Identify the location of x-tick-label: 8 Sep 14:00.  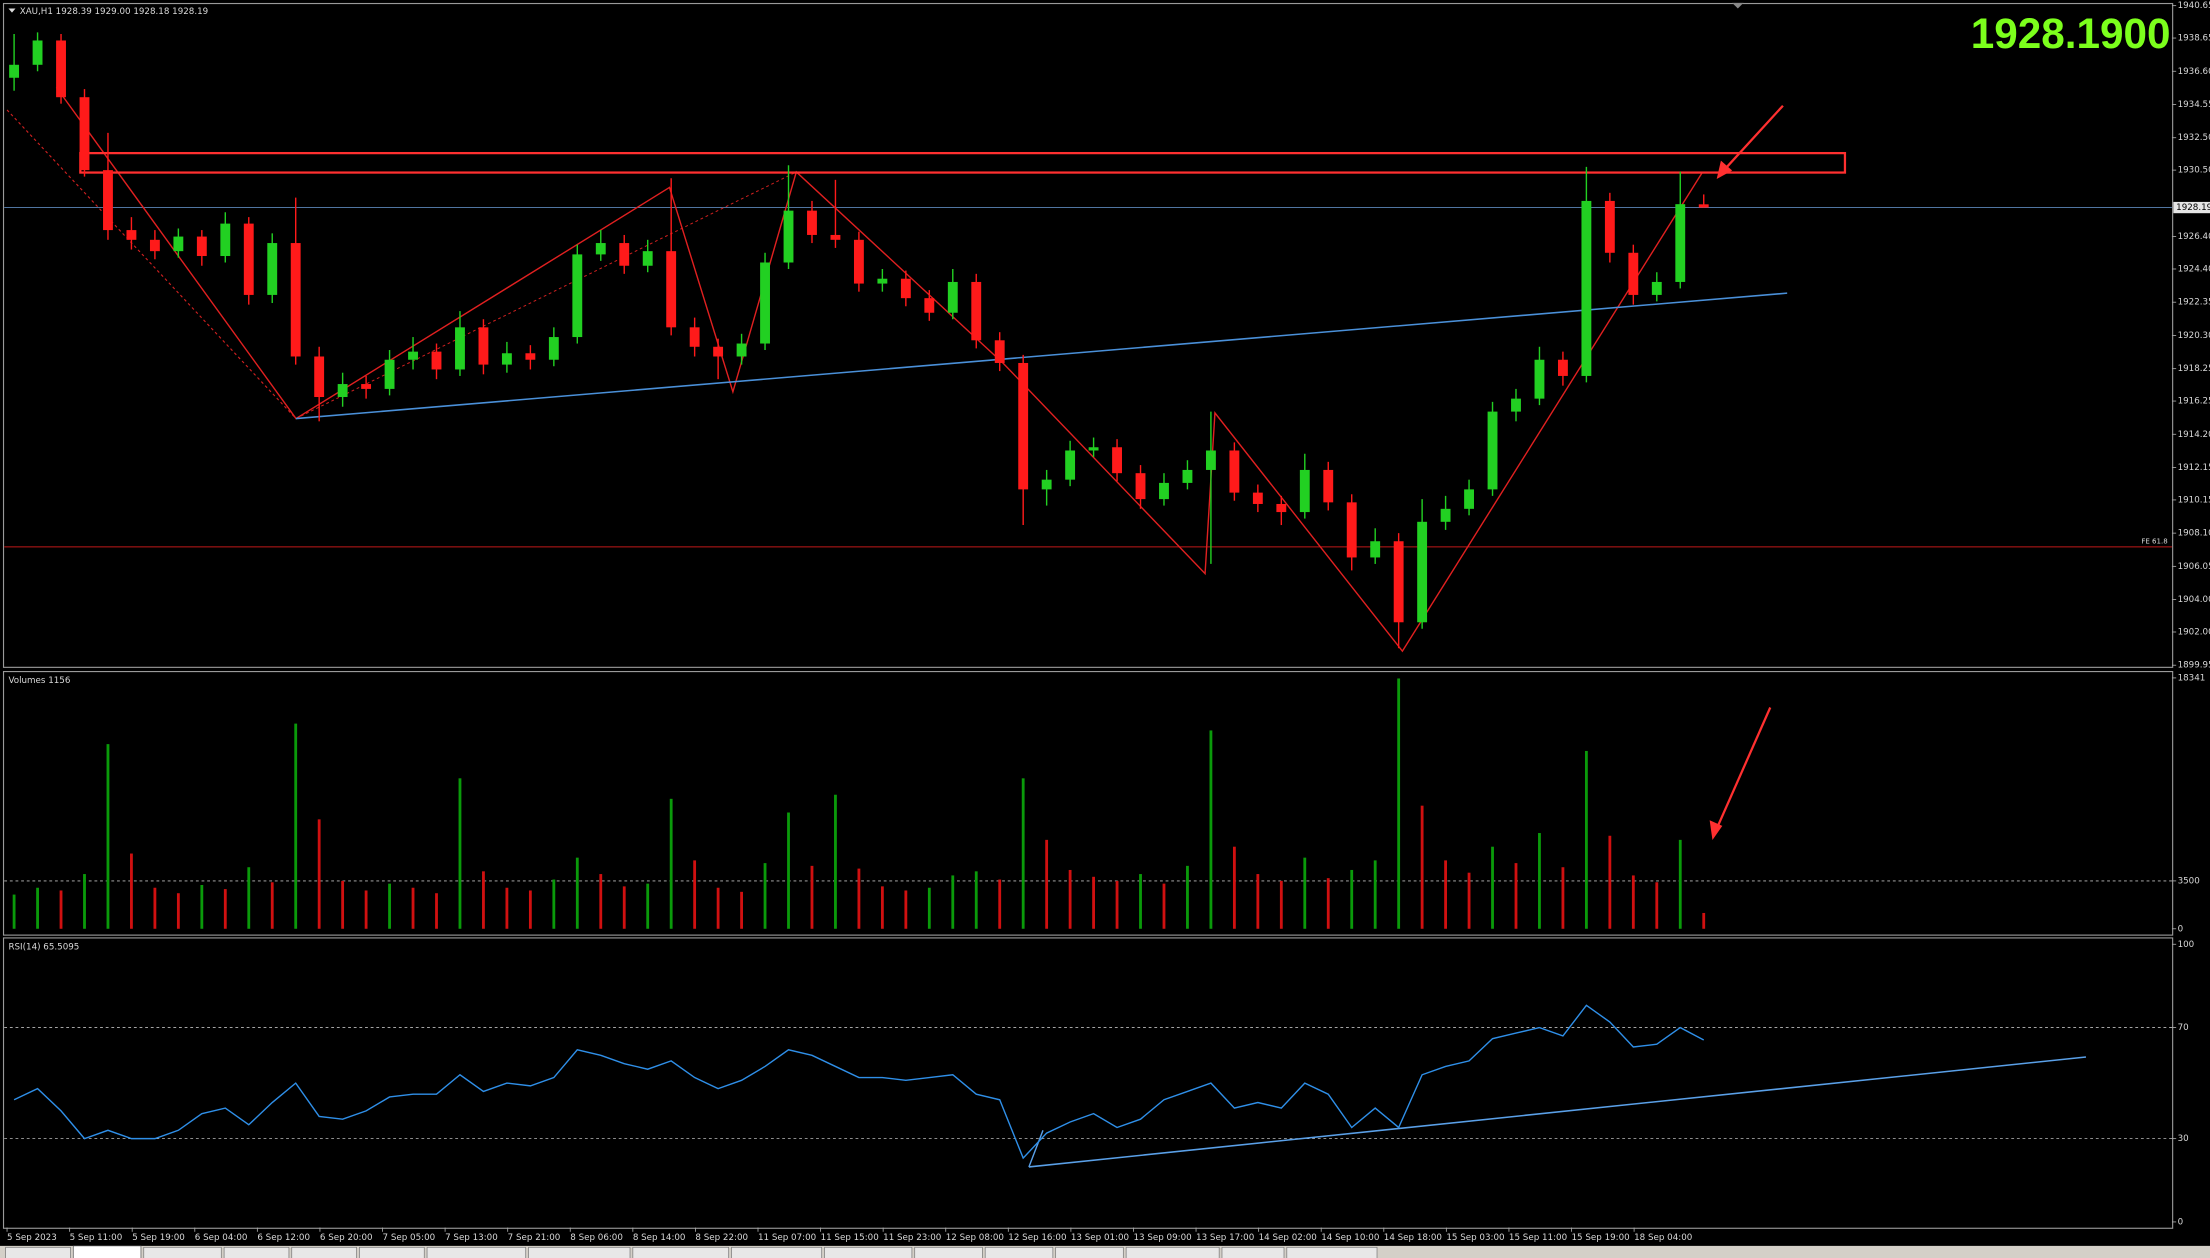
(659, 1238).